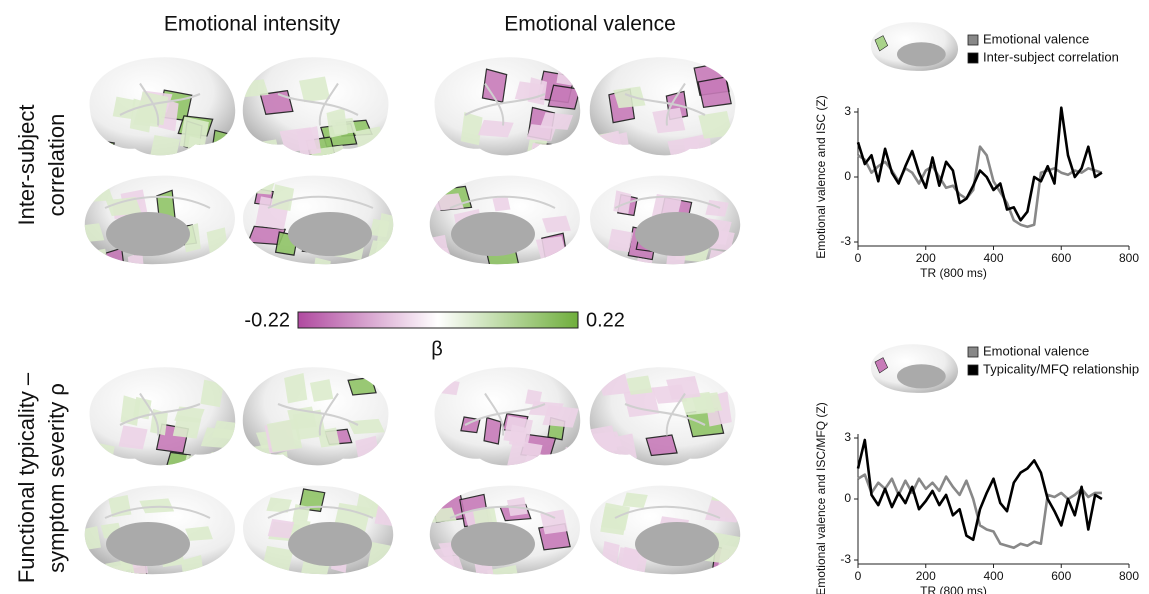  Describe the element at coordinates (267, 320) in the screenshot. I see `colorbar-min: -0.22` at that location.